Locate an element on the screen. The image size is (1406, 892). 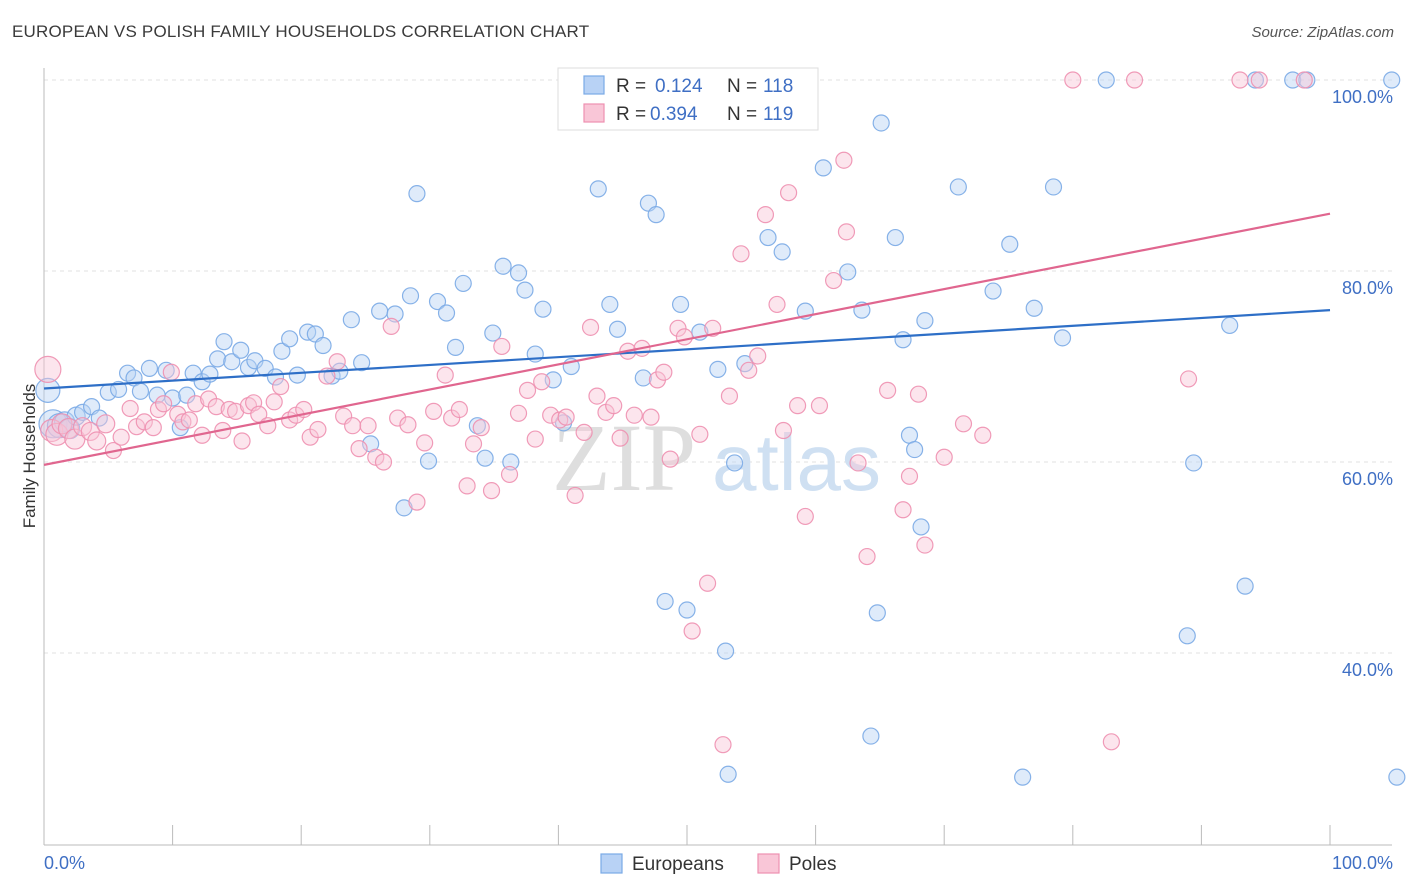
trend-line-europeans is located at coordinates (687, 349).